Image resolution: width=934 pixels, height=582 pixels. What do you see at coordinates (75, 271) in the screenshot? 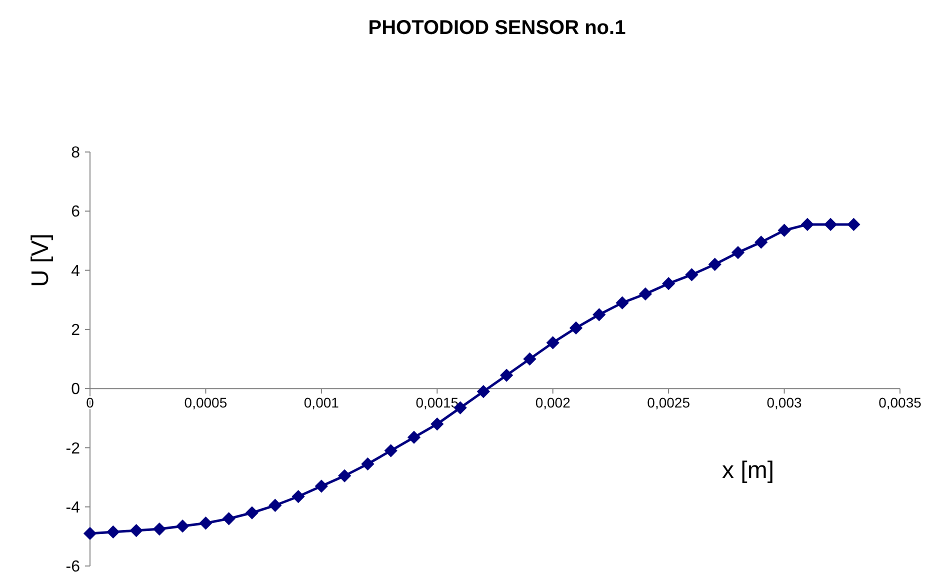
I see `y-tick-label: 4` at bounding box center [75, 271].